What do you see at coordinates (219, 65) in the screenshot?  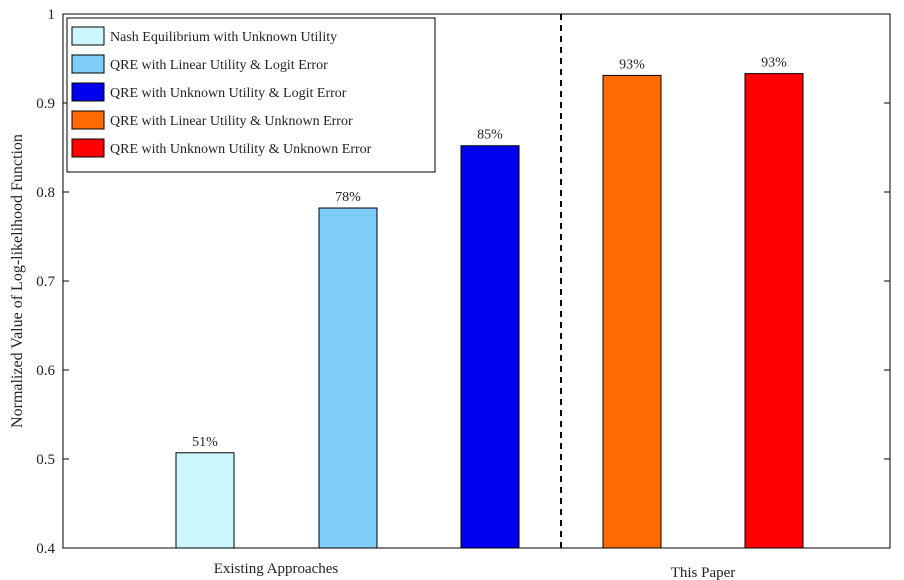 I see `legend-label-2: QRE with Linear Utility & Logit Error` at bounding box center [219, 65].